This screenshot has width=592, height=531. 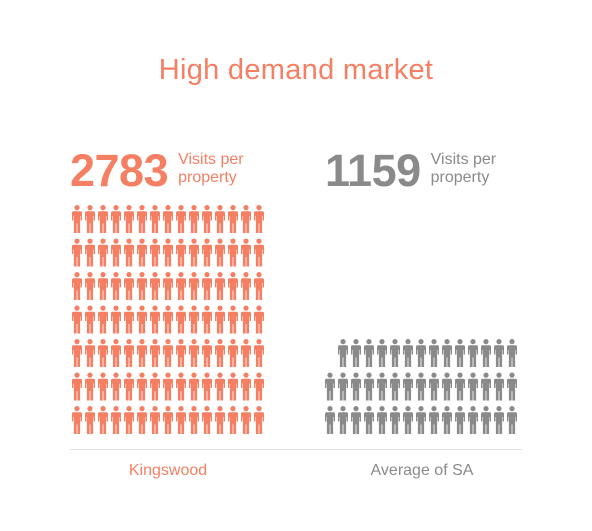 What do you see at coordinates (296, 449) in the screenshot?
I see `baseline-divider` at bounding box center [296, 449].